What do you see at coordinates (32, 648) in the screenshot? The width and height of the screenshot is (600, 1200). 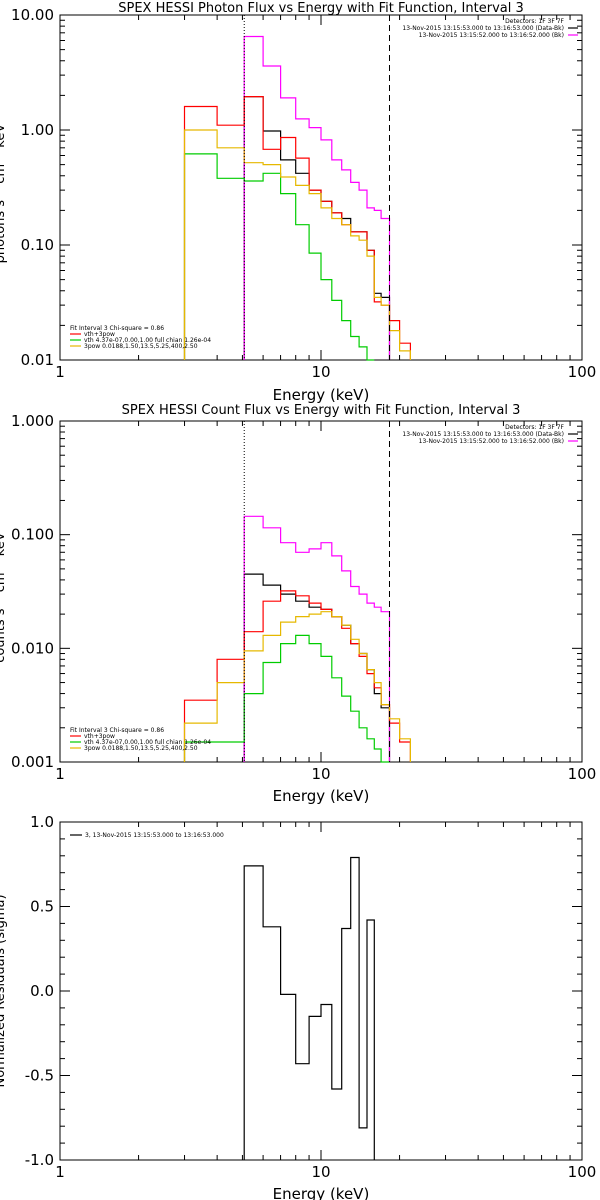 I see `y-tick-label: 0.010` at bounding box center [32, 648].